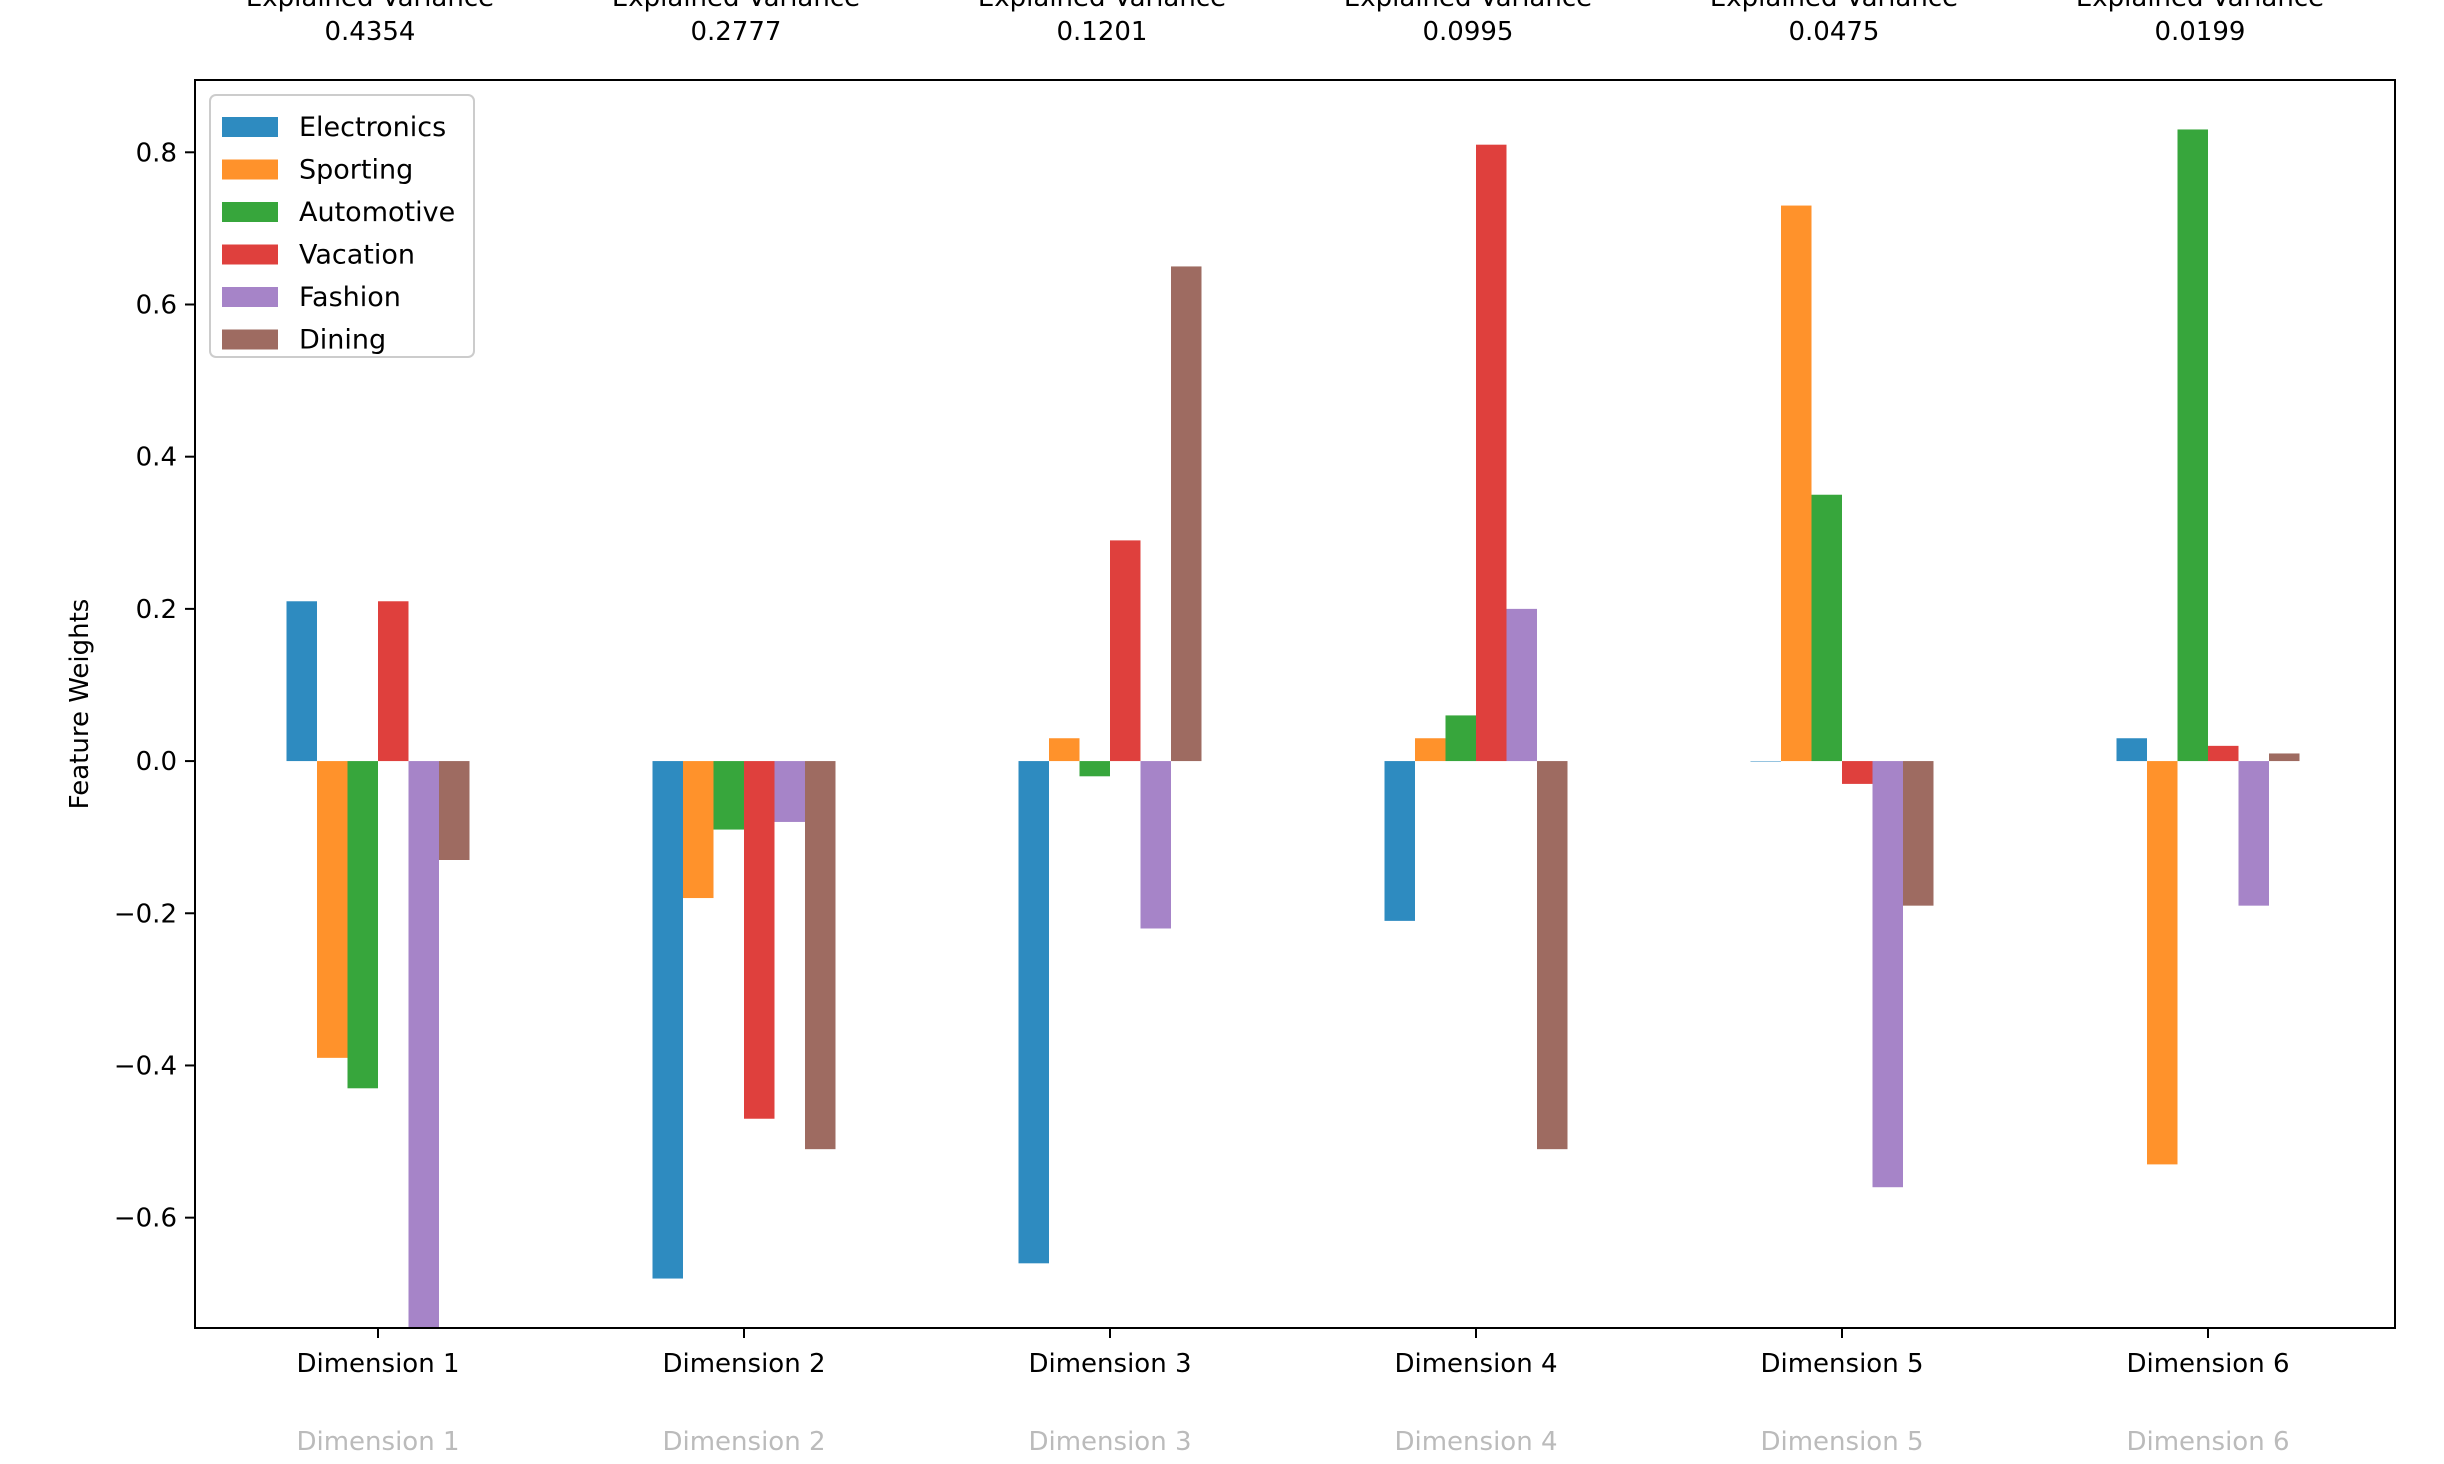 This screenshot has height=1464, width=2444. Describe the element at coordinates (2207, 1442) in the screenshot. I see `ghost-category-label: Dimension 6` at that location.